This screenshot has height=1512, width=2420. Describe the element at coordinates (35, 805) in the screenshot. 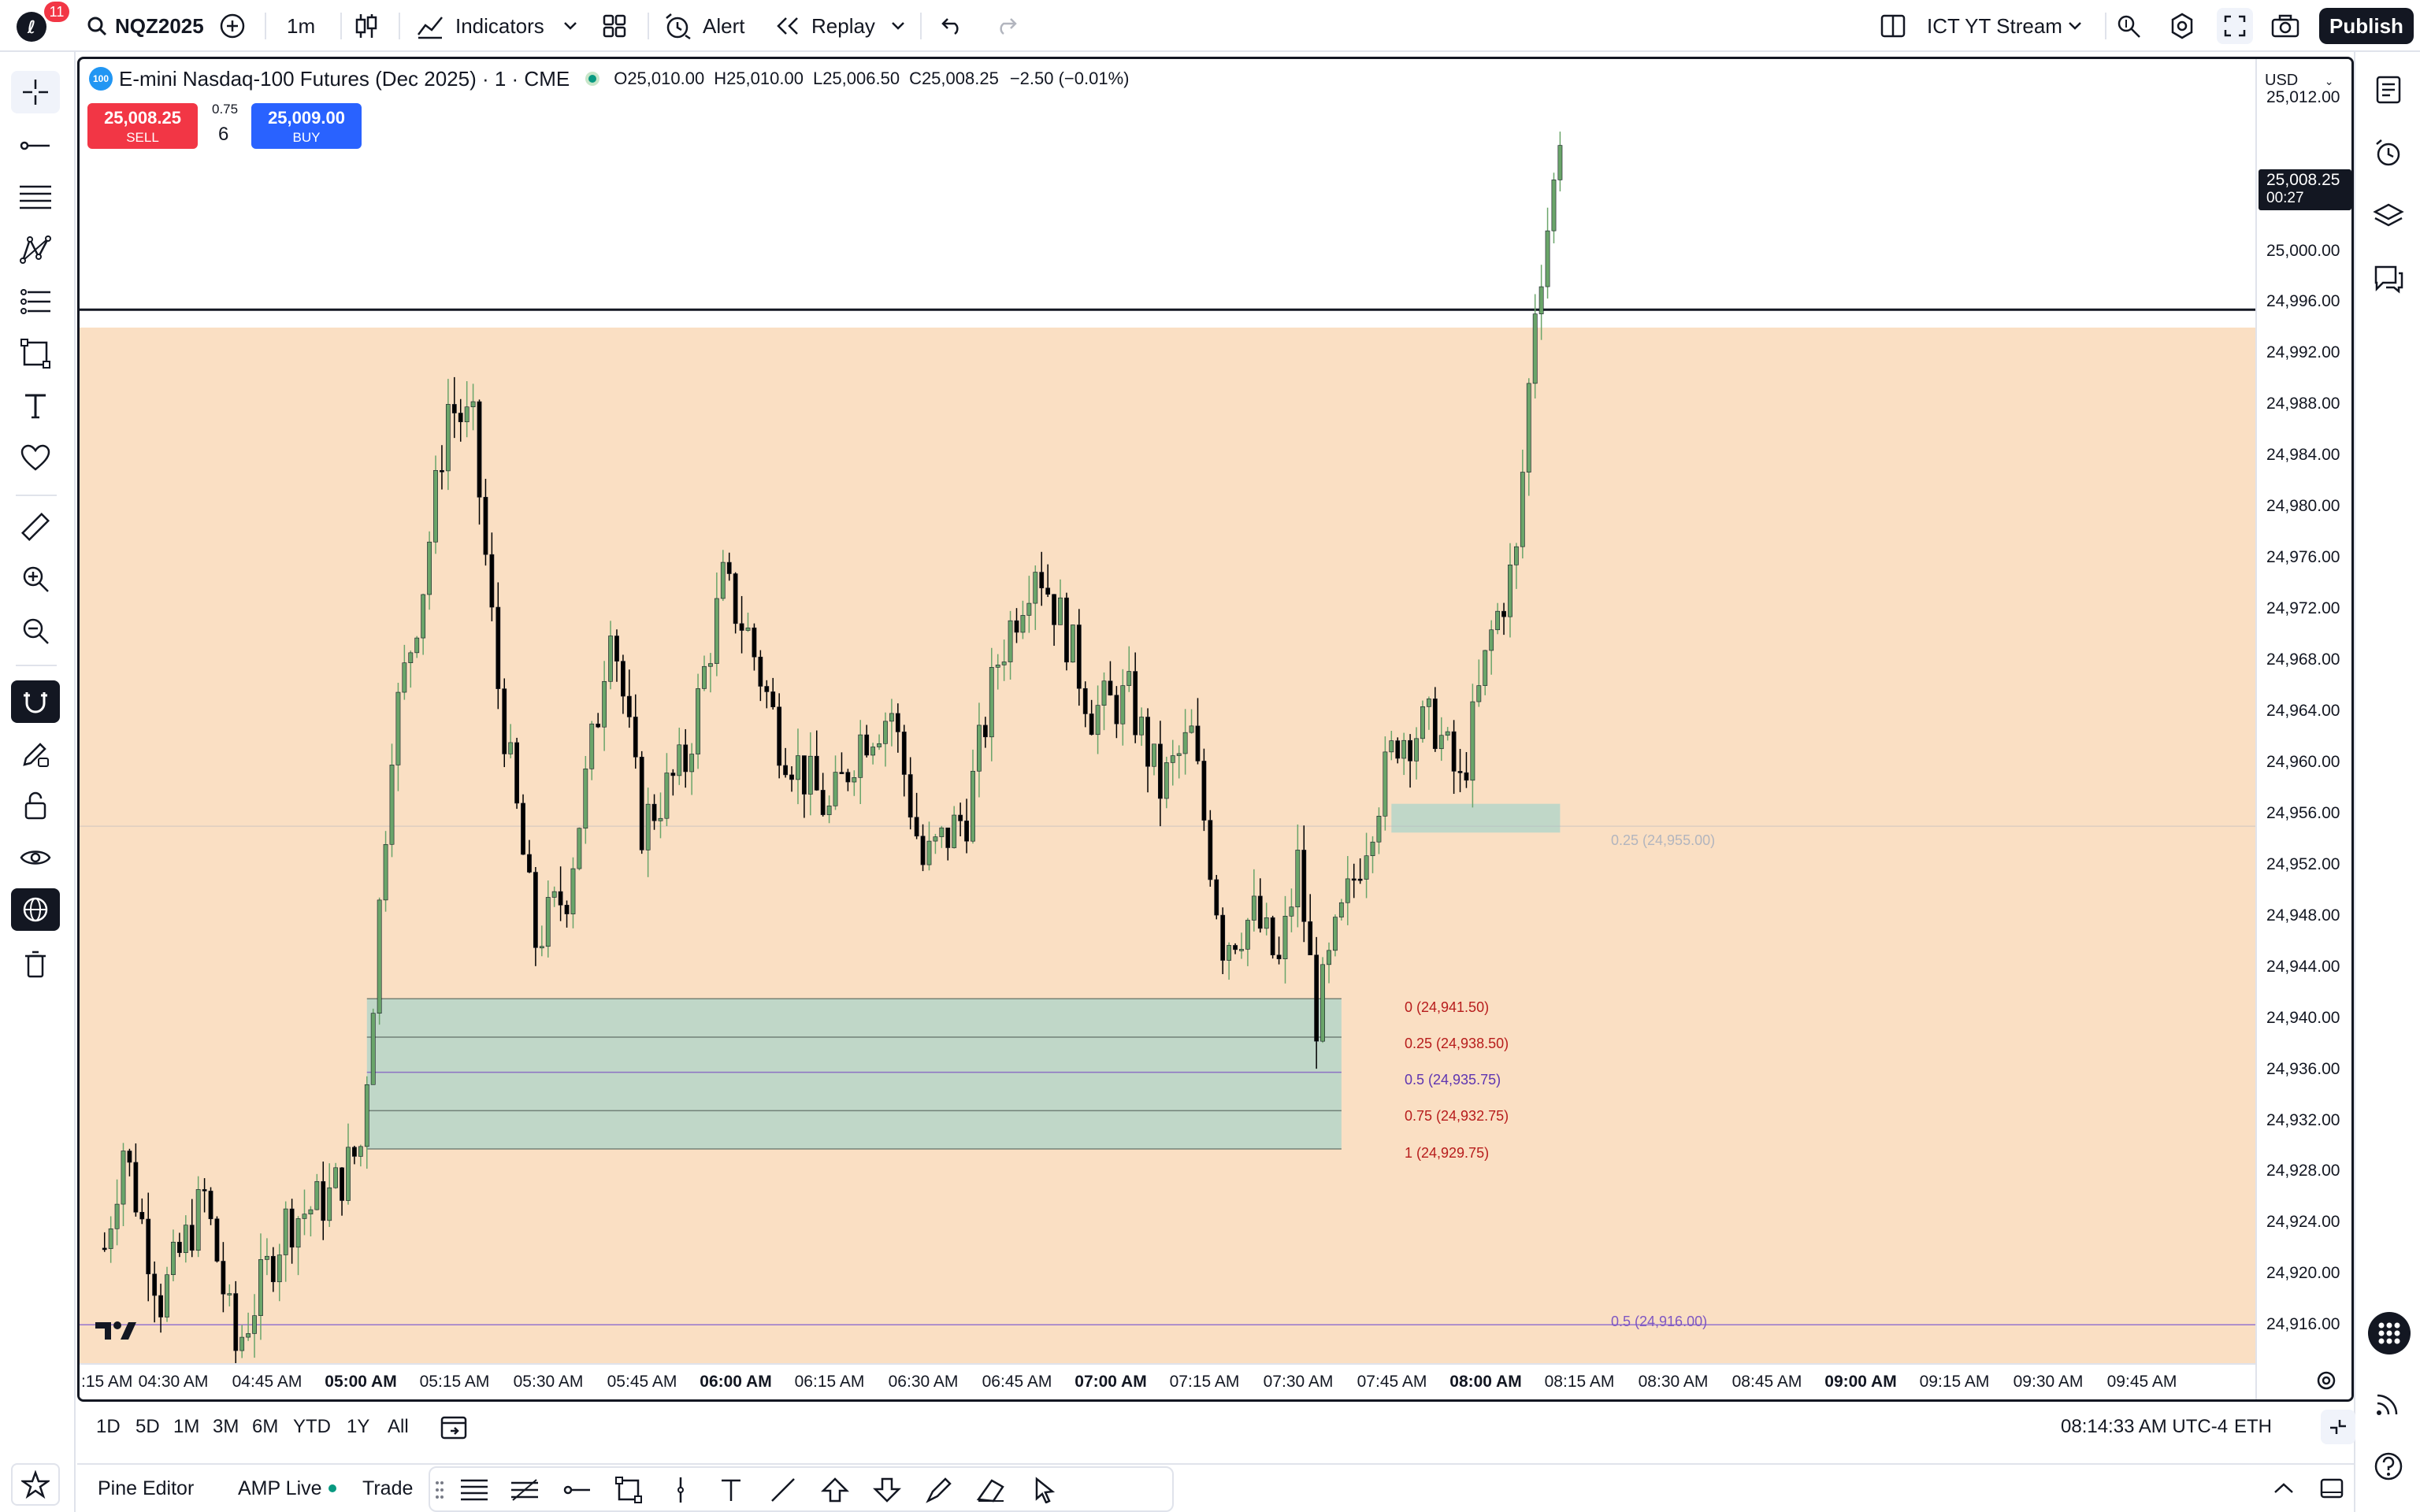

I see `lock-drawings-button` at that location.